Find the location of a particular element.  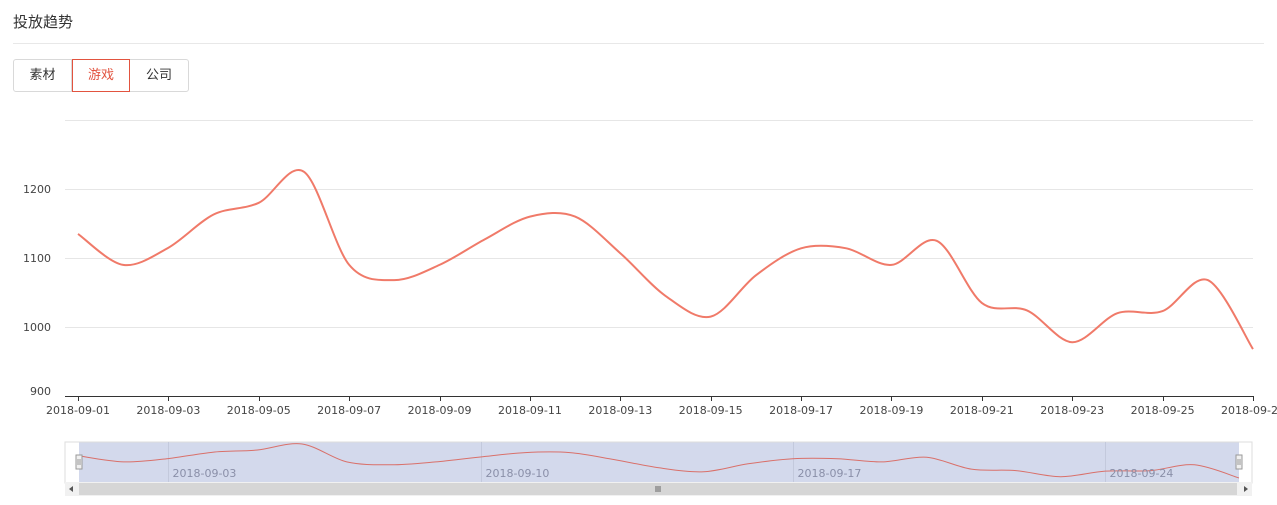

zoom-window is located at coordinates (659, 462).